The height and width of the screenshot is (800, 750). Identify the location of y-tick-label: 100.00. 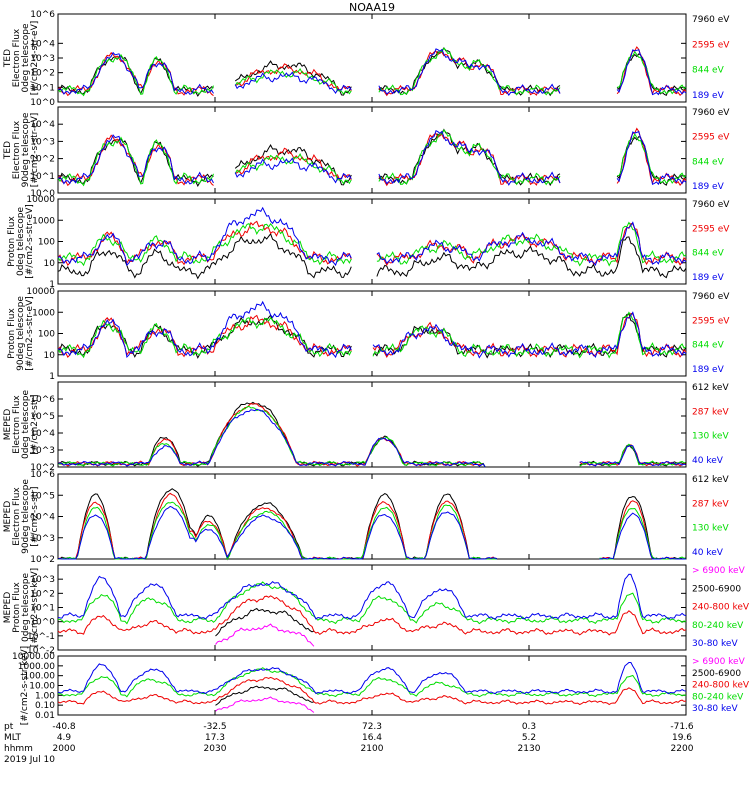
(40, 677).